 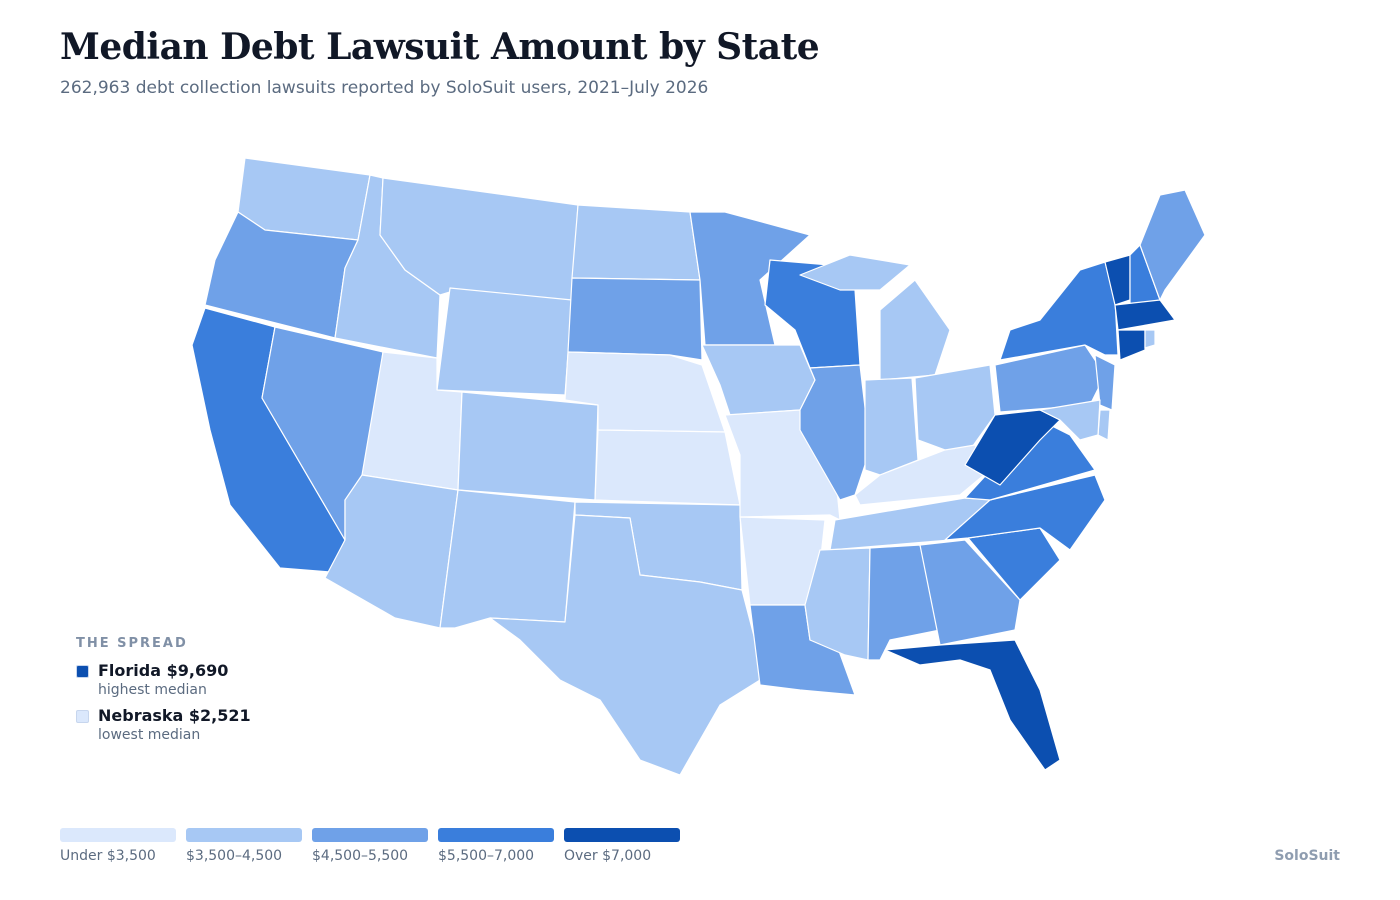 I want to click on title: Median Debt Lawsuit Amount by State, so click(x=440, y=47).